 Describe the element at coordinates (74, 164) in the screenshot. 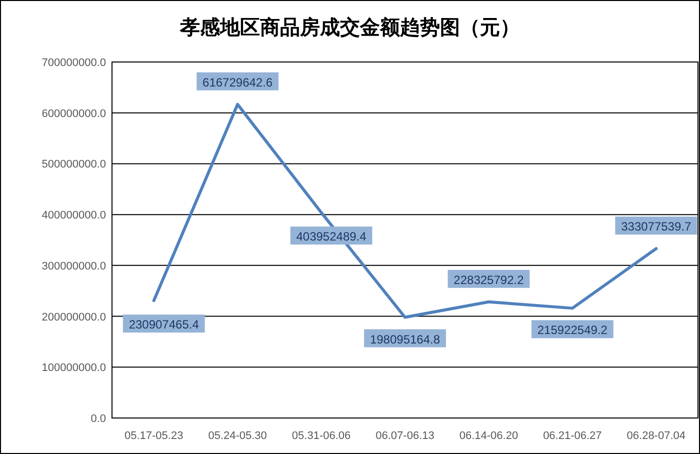

I see `y-tick-label: 500000000.0` at that location.